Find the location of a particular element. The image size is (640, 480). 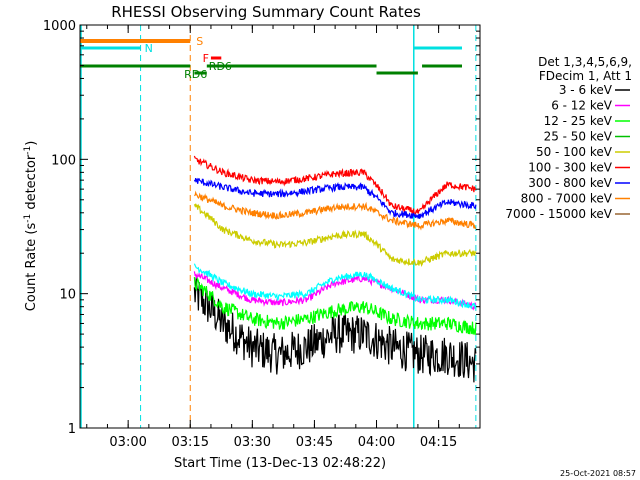

legend-label: 300 - 800 keV is located at coordinates (570, 183).